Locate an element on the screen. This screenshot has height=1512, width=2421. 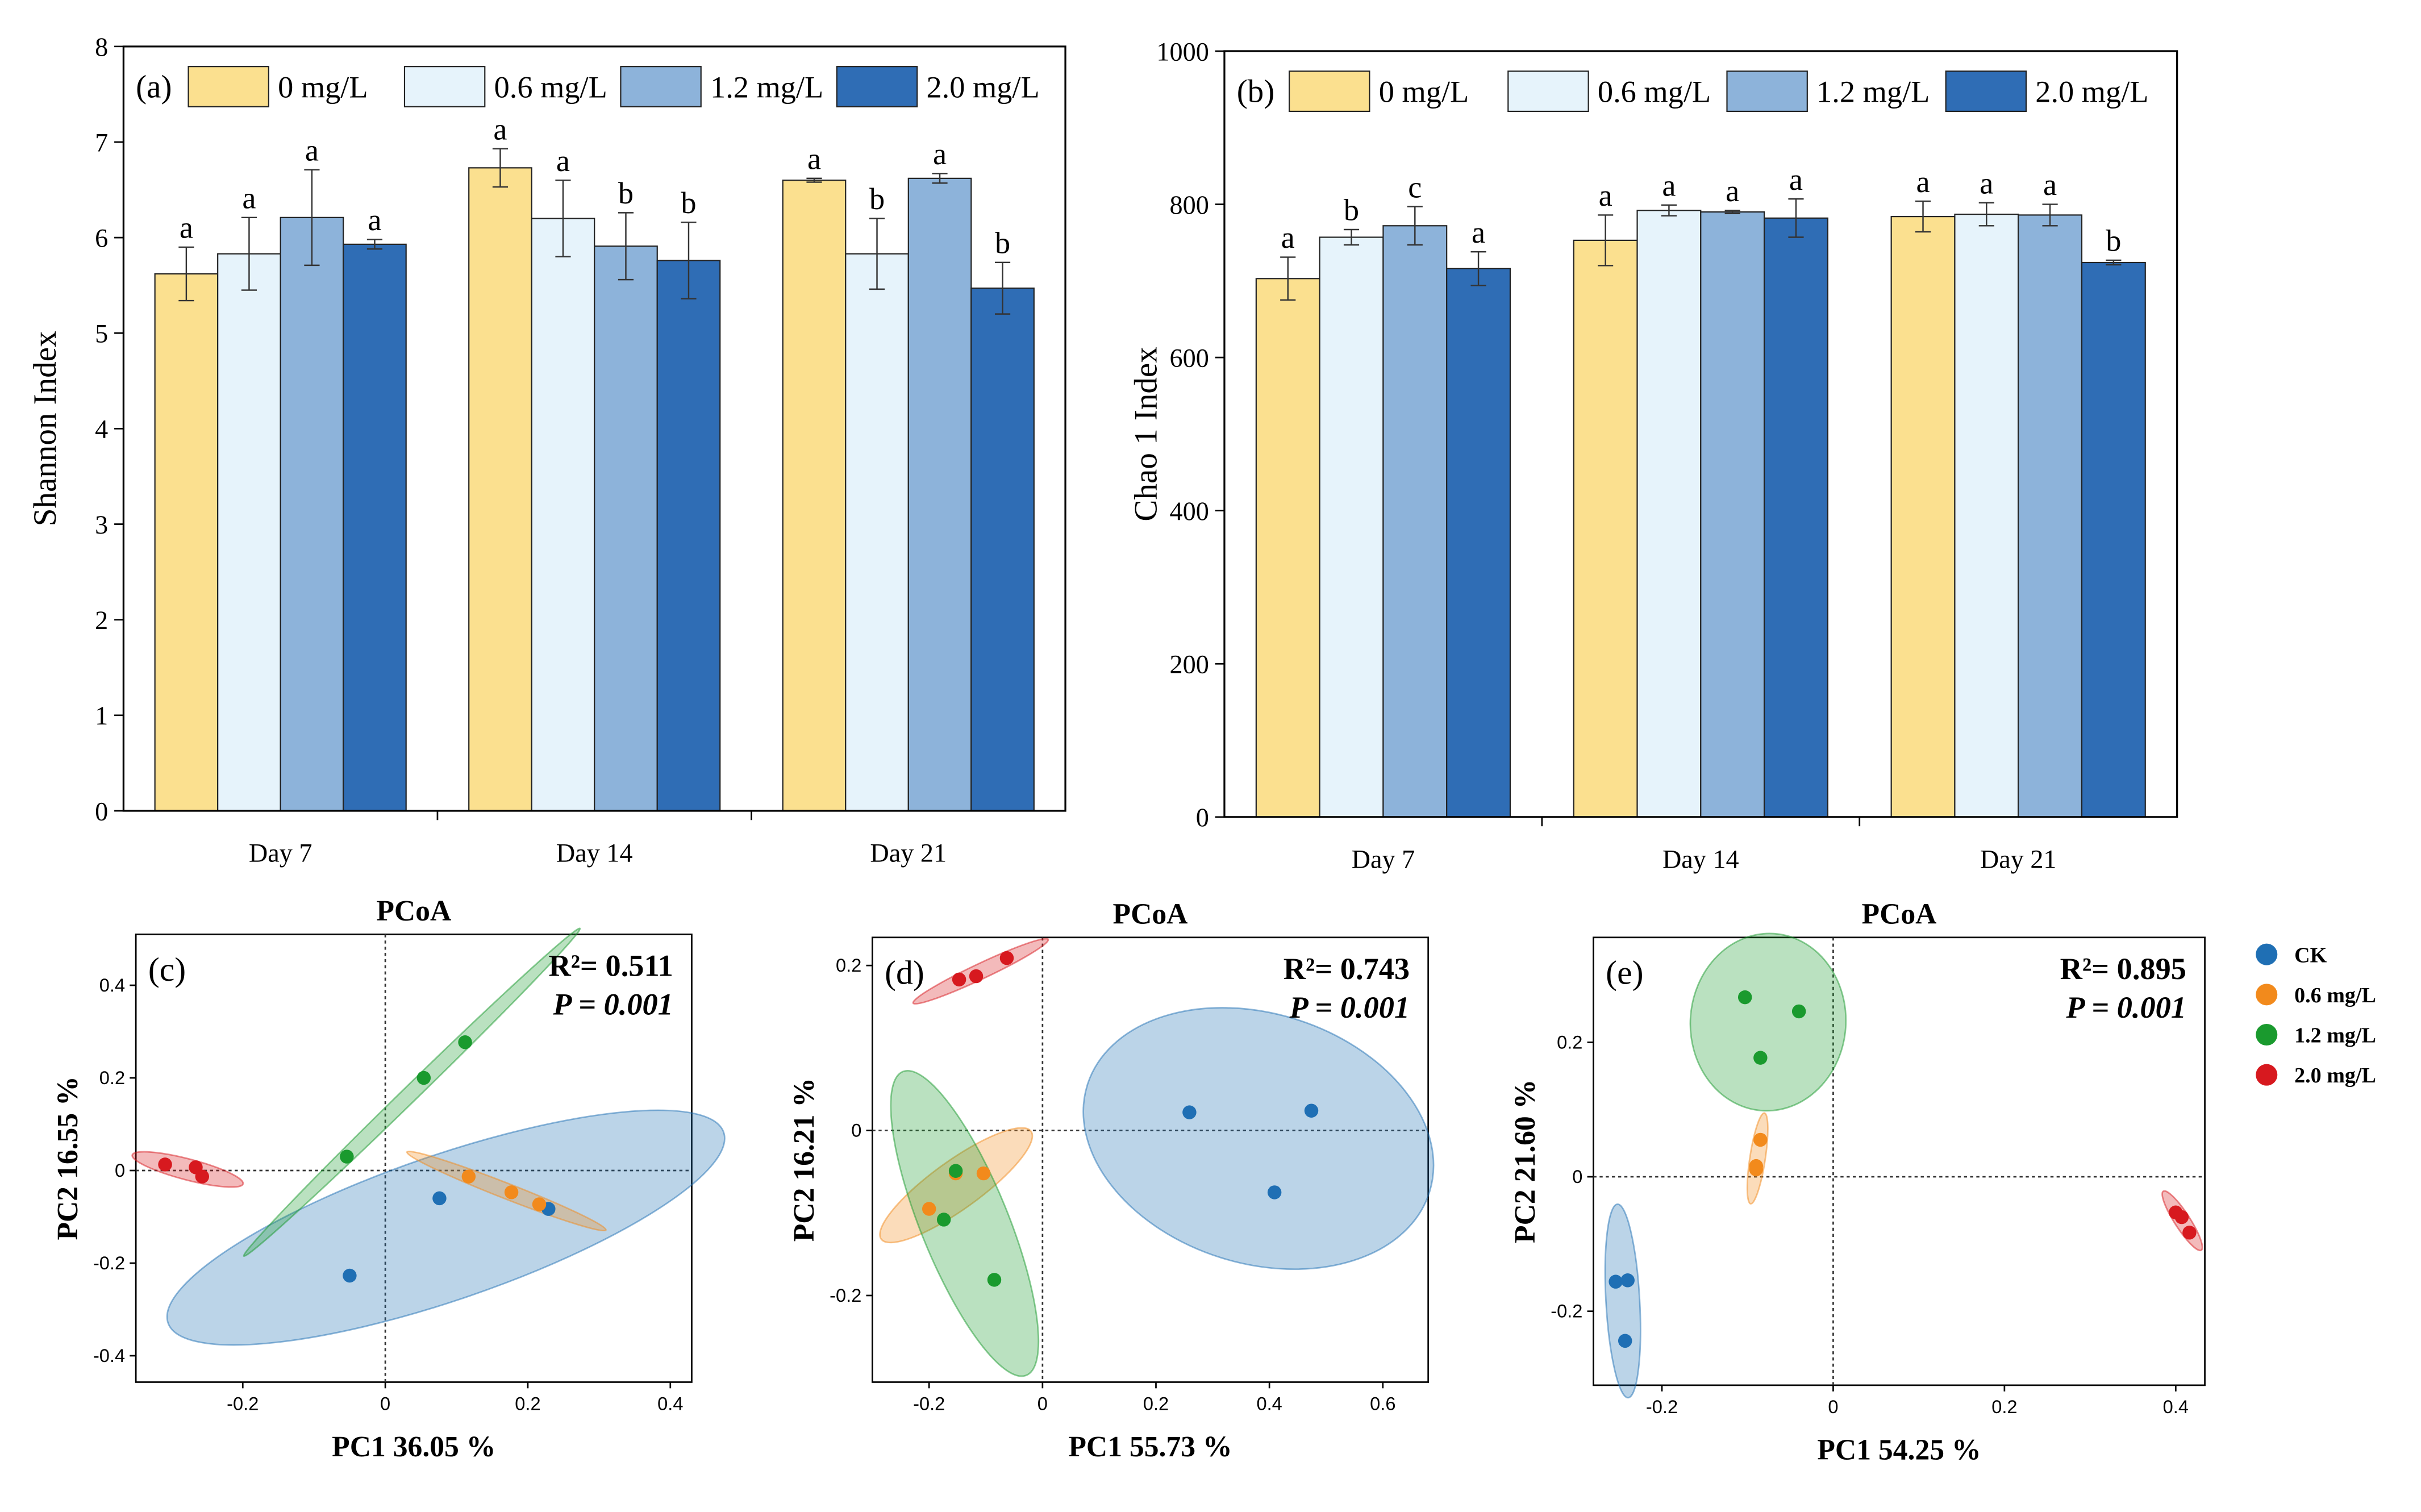
y-tick-label: 3 is located at coordinates (101, 524).